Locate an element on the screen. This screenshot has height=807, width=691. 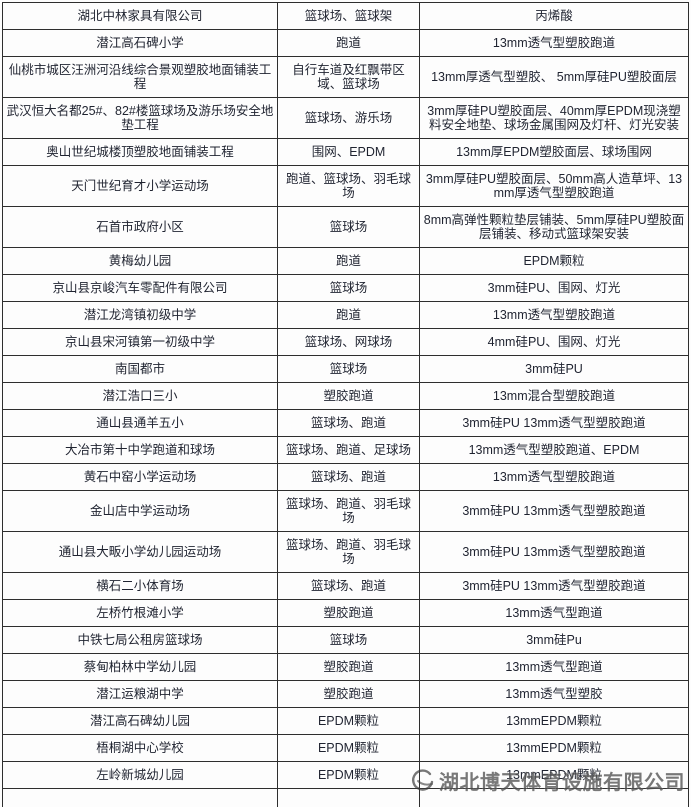
cell-name: 石首市政府小区 is located at coordinates (140, 227).